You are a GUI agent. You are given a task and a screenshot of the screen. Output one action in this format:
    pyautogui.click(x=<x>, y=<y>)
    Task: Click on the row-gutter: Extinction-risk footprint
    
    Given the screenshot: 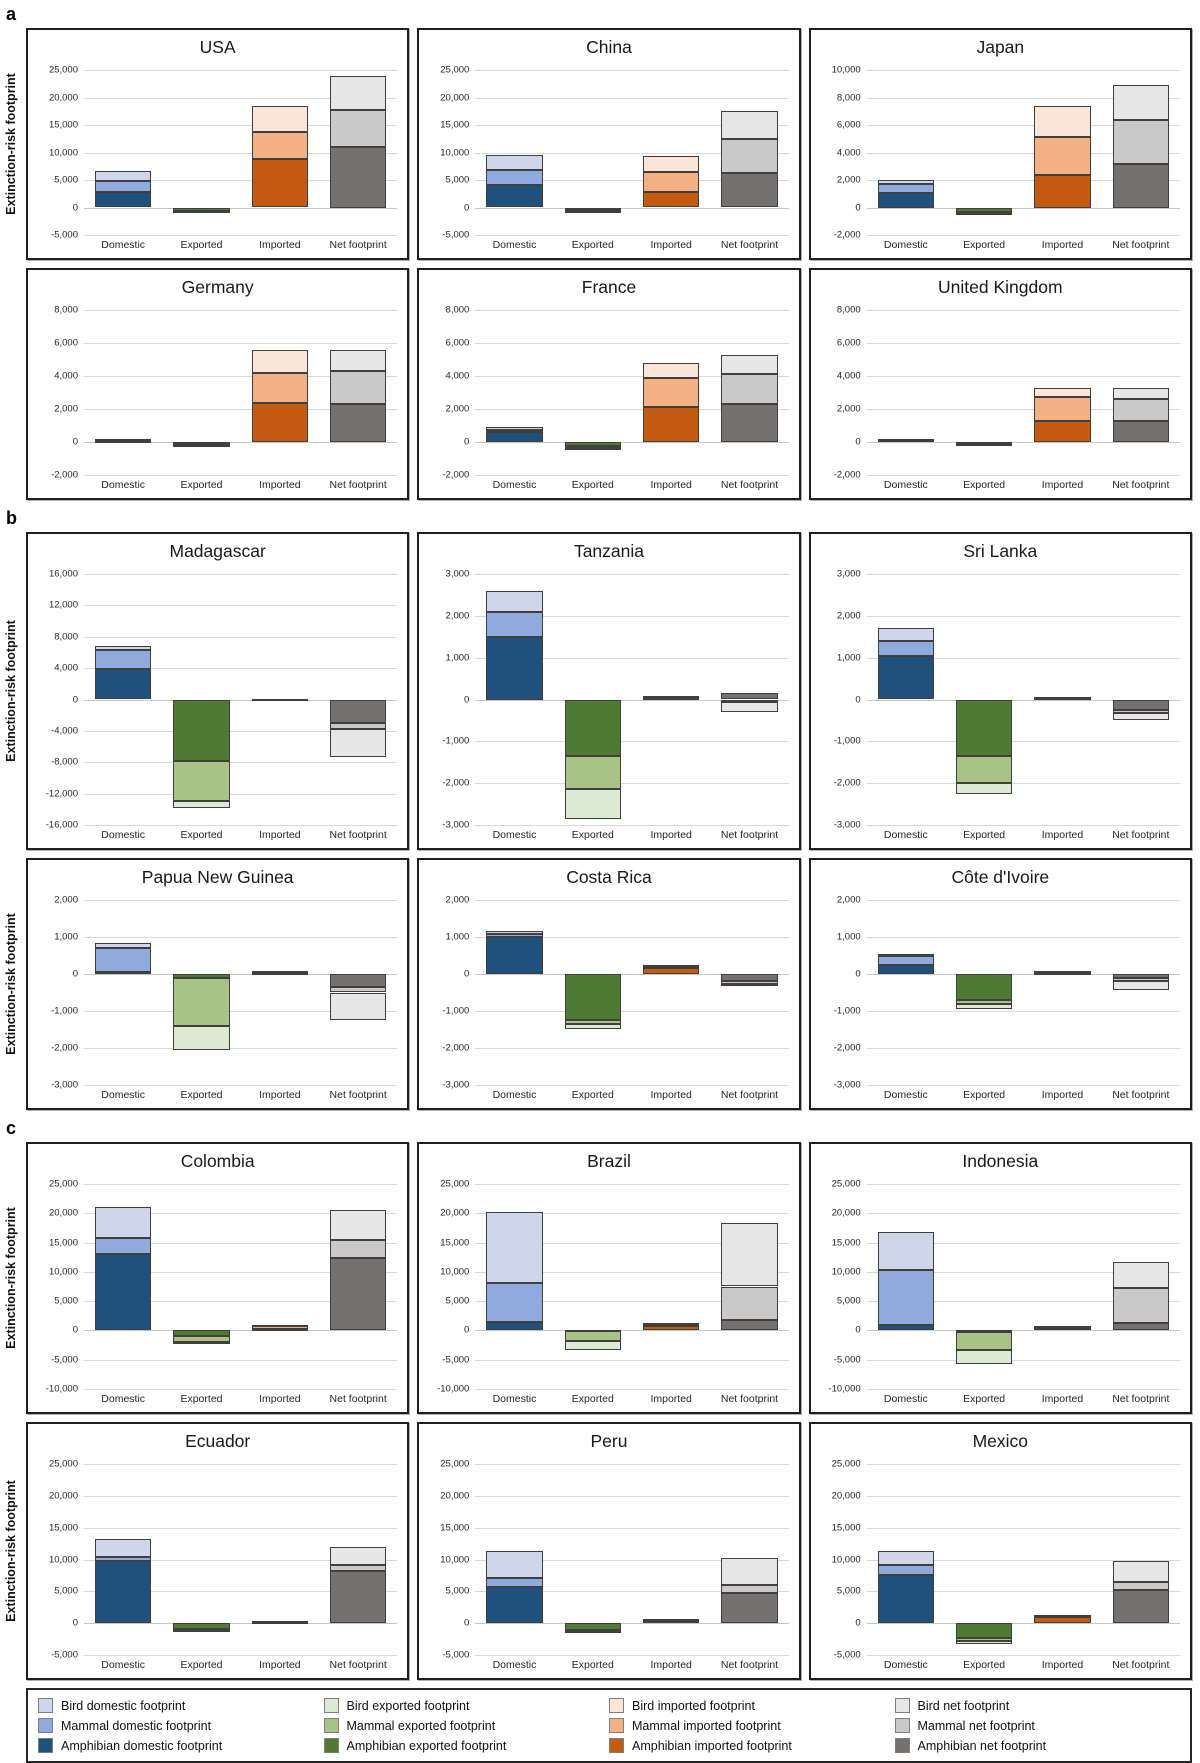 What is the action you would take?
    pyautogui.click(x=15, y=144)
    